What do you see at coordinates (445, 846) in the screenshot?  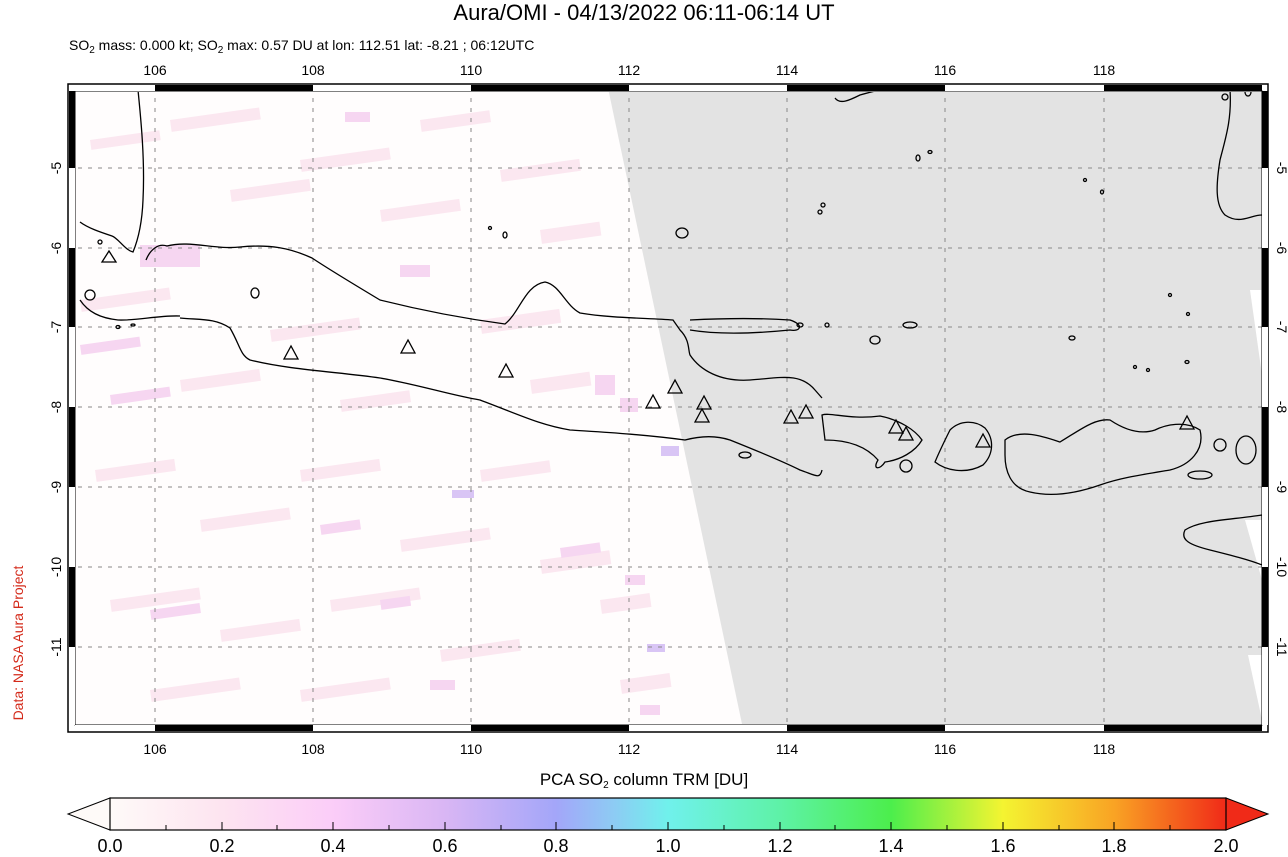 I see `colorbar-tick-label: 0.6` at bounding box center [445, 846].